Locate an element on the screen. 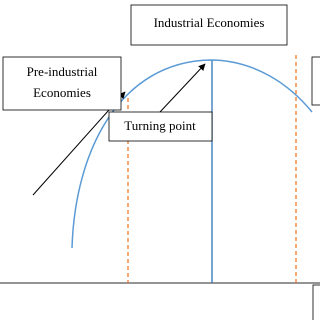  box-label: Turning point is located at coordinates (160, 125).